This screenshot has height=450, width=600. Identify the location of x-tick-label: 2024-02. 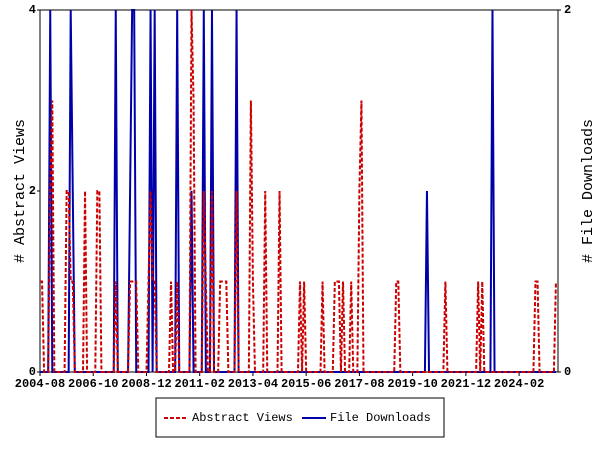
(519, 384).